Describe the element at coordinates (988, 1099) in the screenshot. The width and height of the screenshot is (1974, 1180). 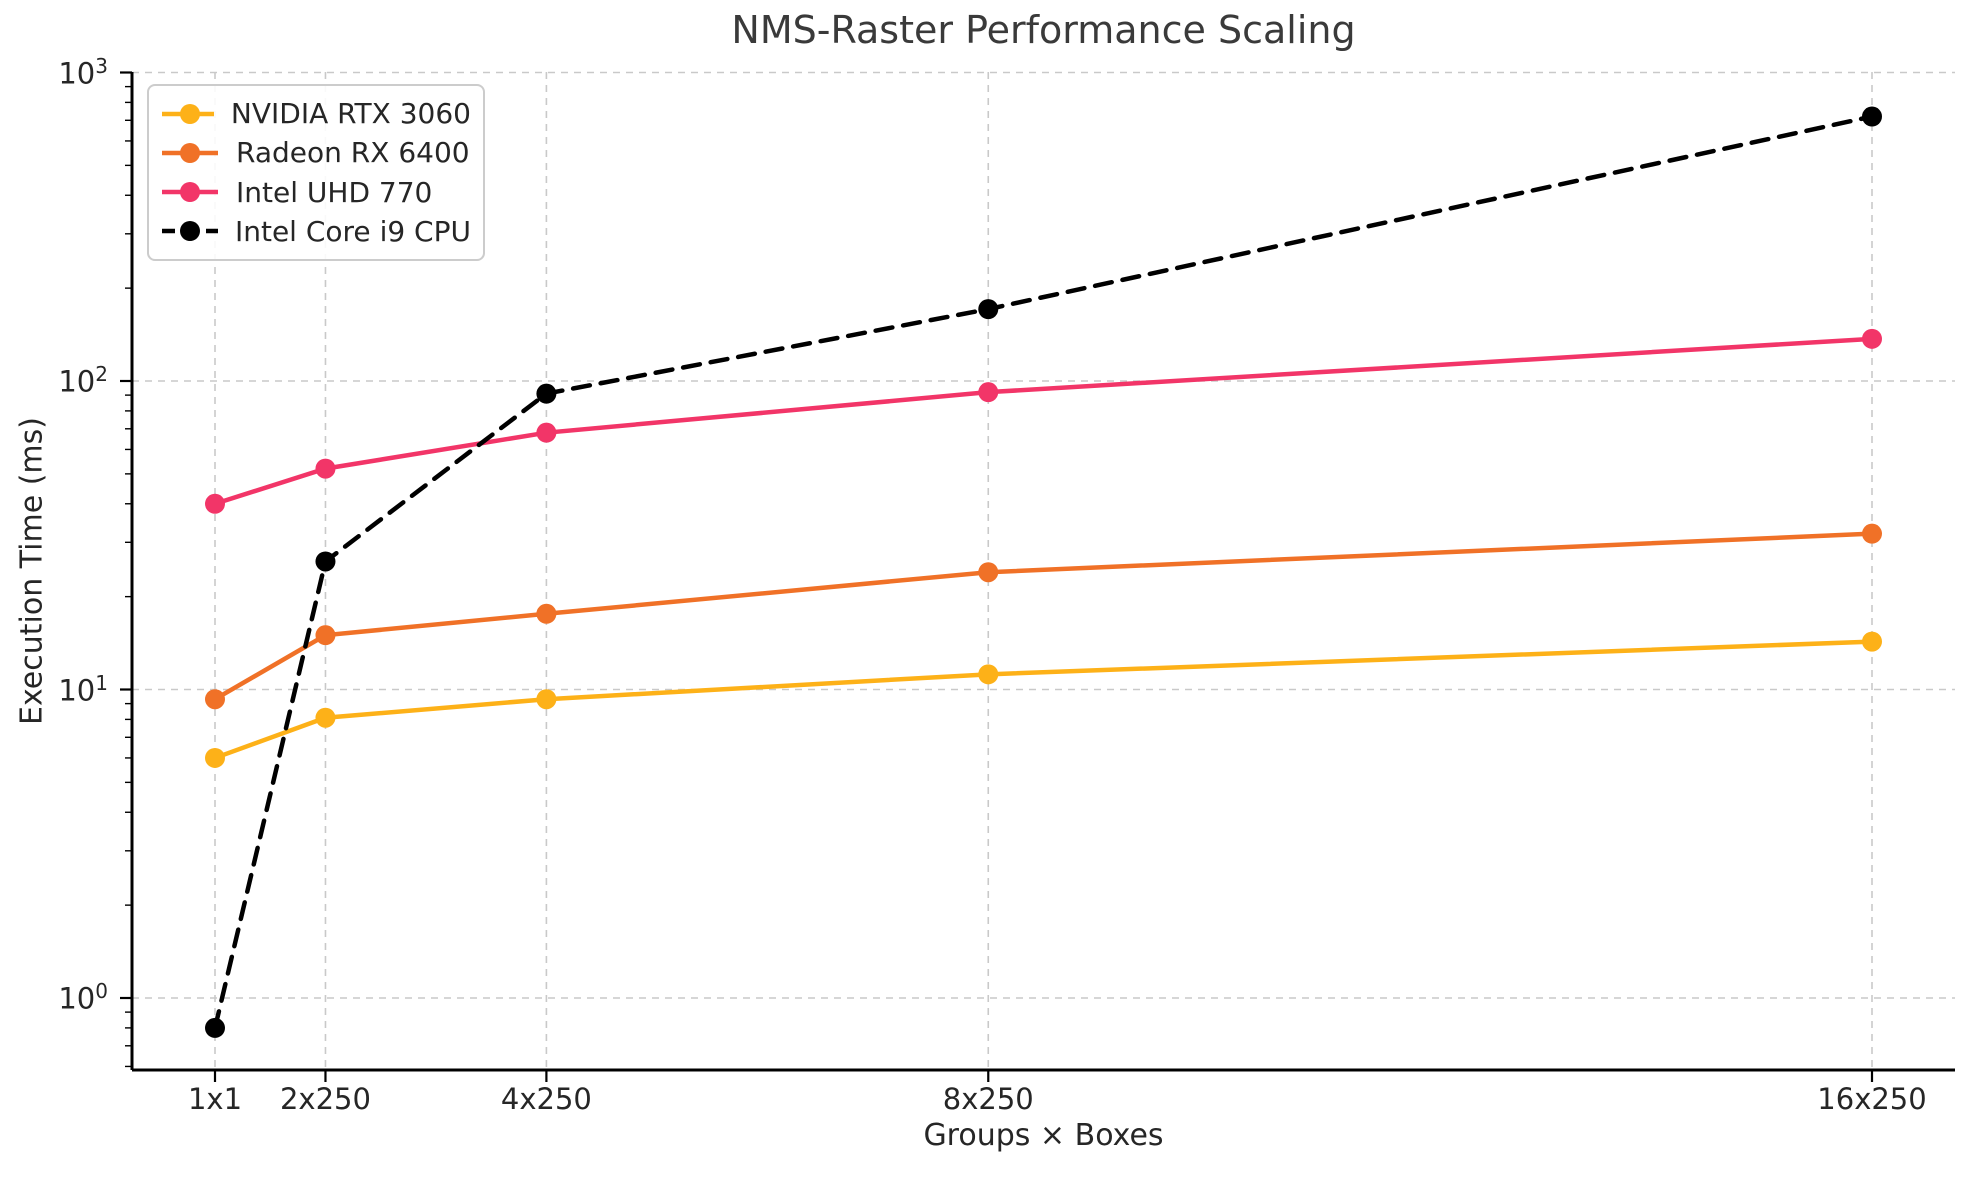
I see `x-tick-label: 8x250` at that location.